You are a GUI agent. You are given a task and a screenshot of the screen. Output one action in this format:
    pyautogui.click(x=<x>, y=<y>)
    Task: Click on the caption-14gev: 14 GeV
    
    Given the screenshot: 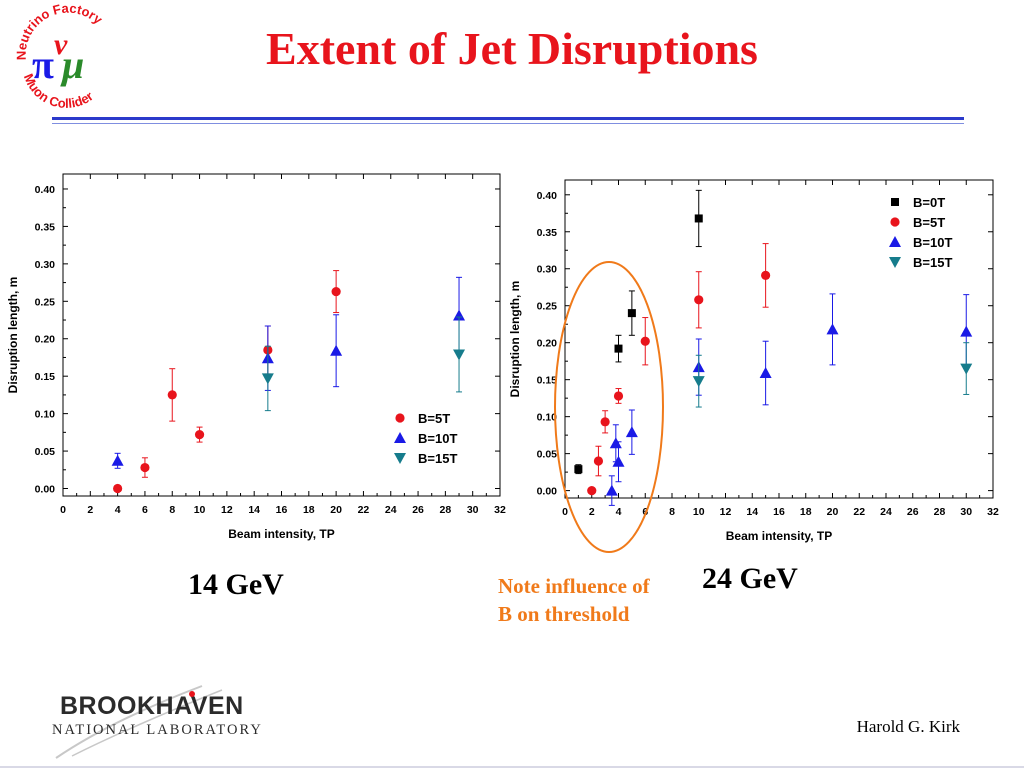 What is the action you would take?
    pyautogui.click(x=236, y=584)
    